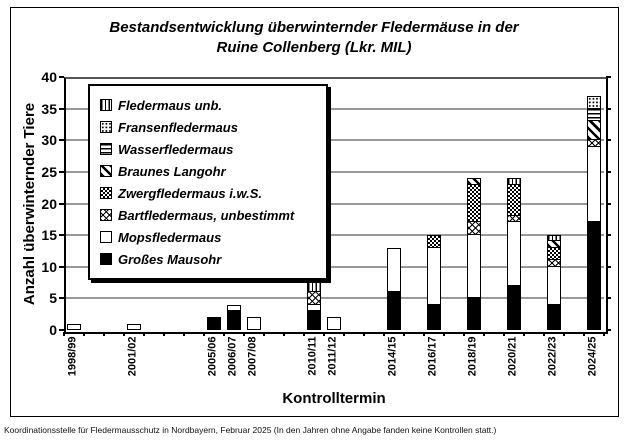 This screenshot has width=628, height=443. I want to click on legend-swatch-zwerg, so click(106, 193).